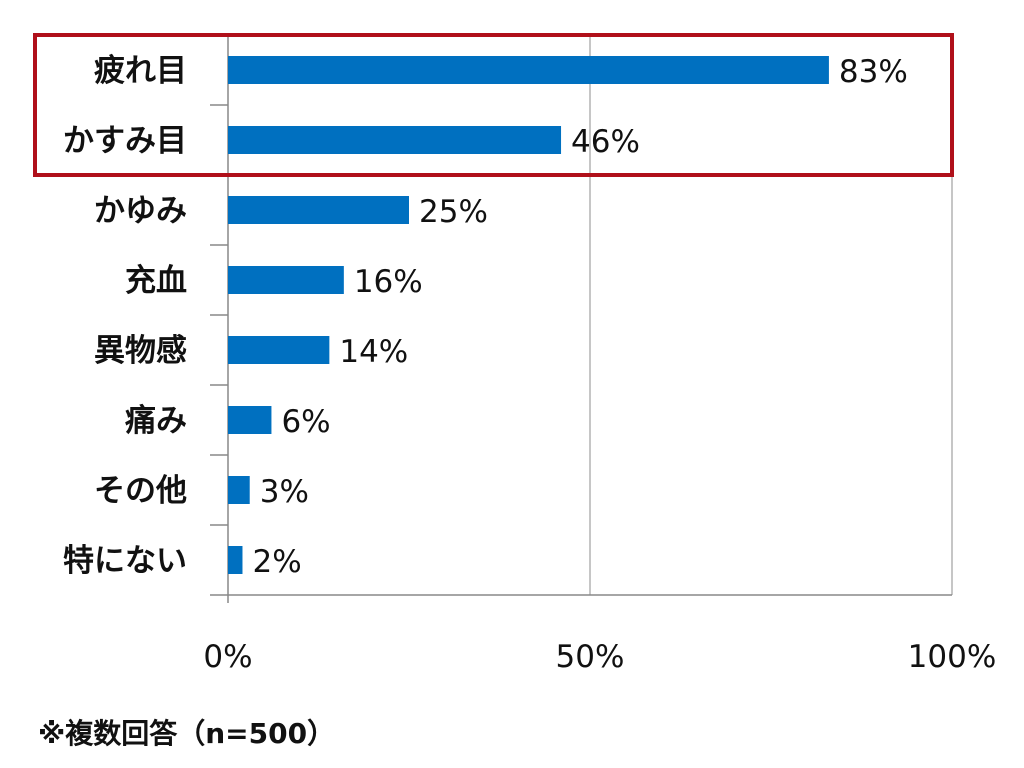  I want to click on x-tick-label: 0%, so click(227, 657).